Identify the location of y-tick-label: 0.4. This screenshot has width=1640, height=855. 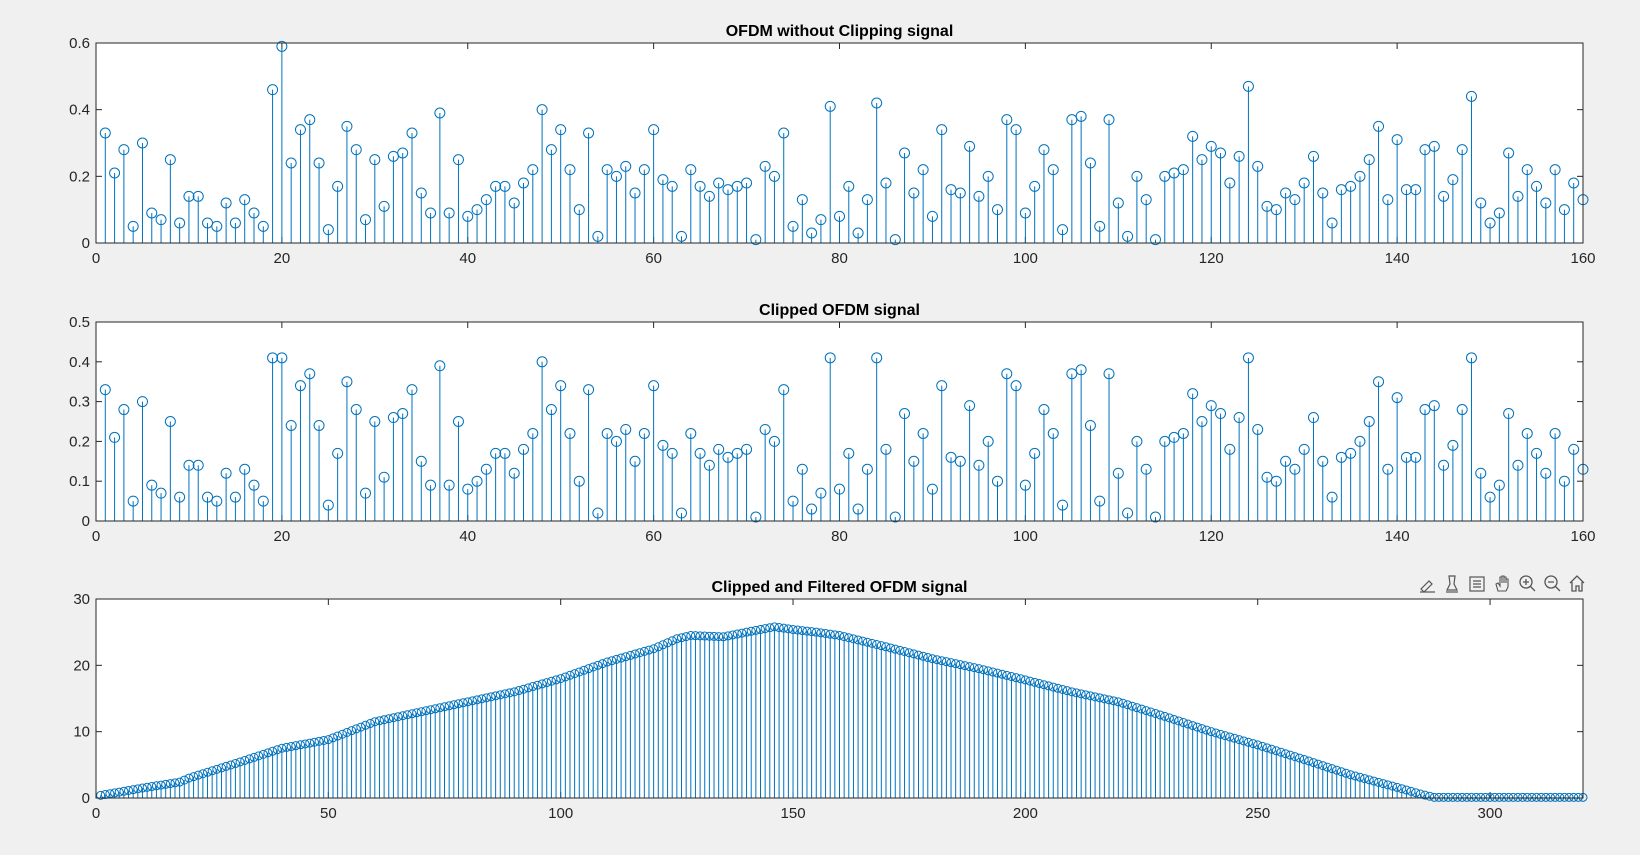
(79, 110).